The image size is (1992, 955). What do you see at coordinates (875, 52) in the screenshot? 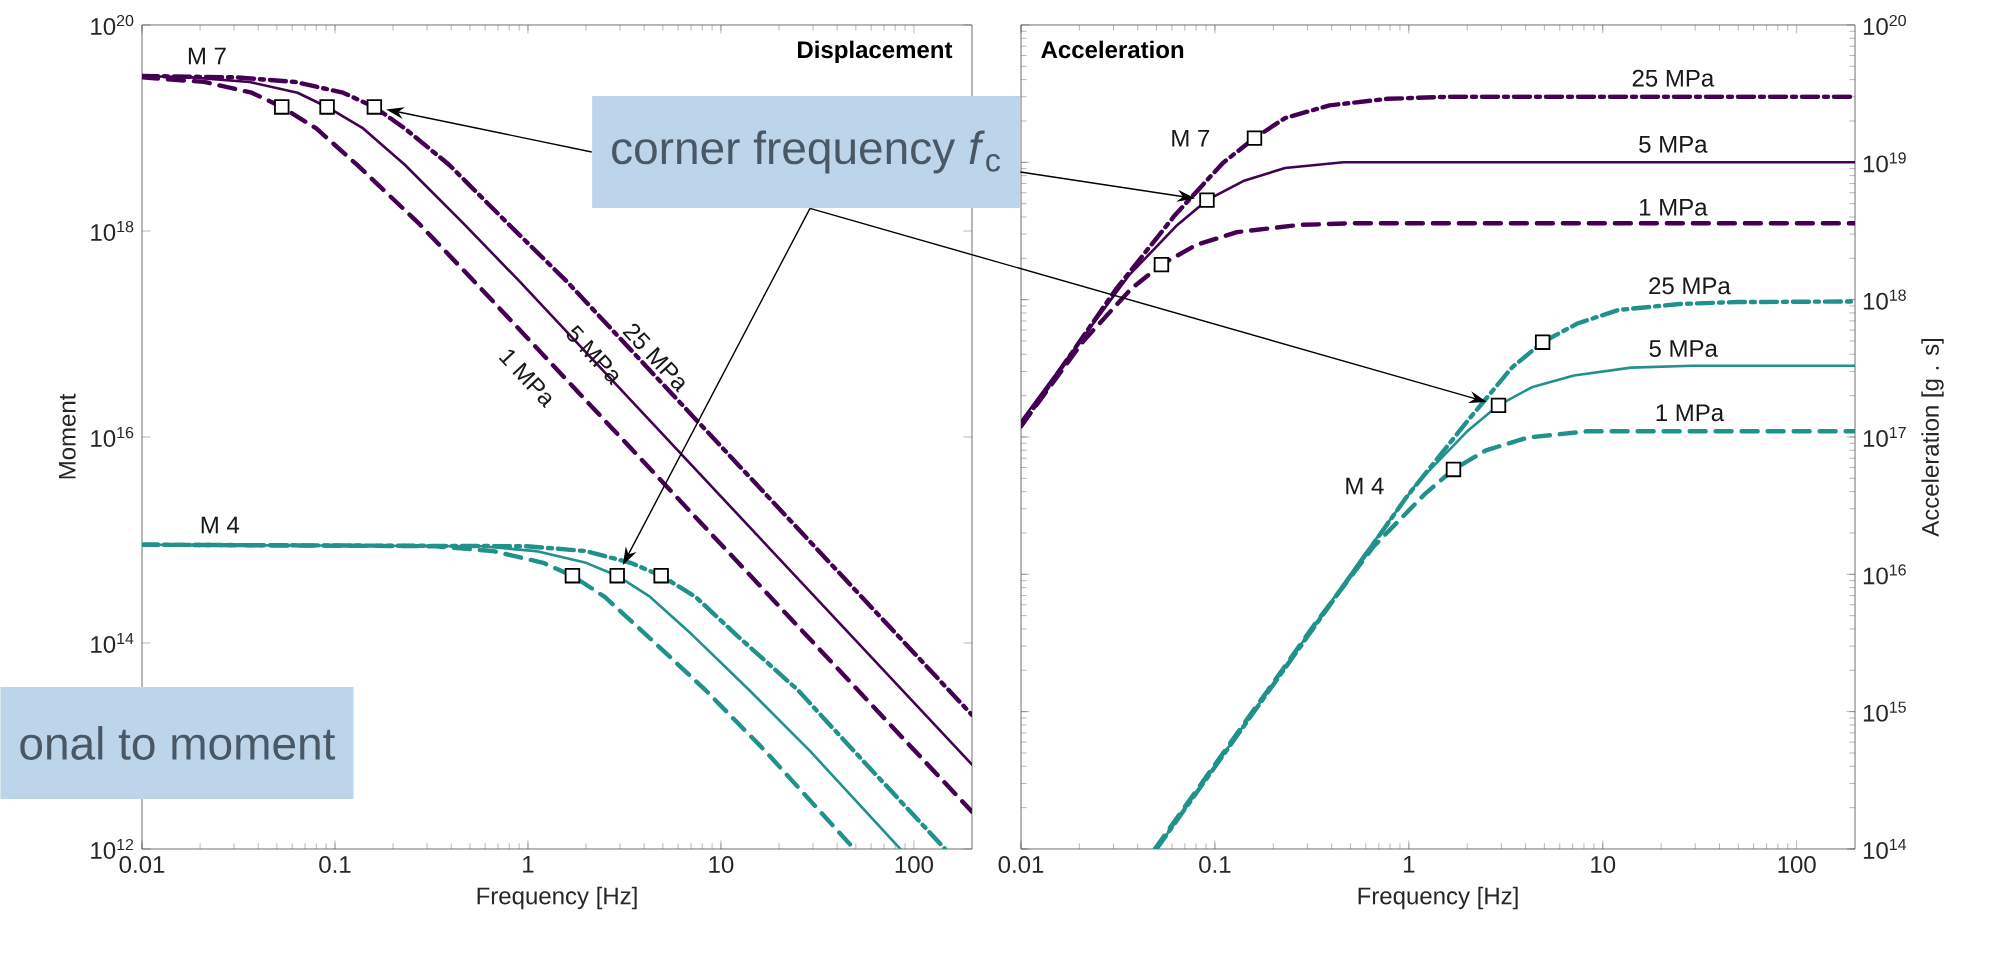
I see `text: Displacement` at bounding box center [875, 52].